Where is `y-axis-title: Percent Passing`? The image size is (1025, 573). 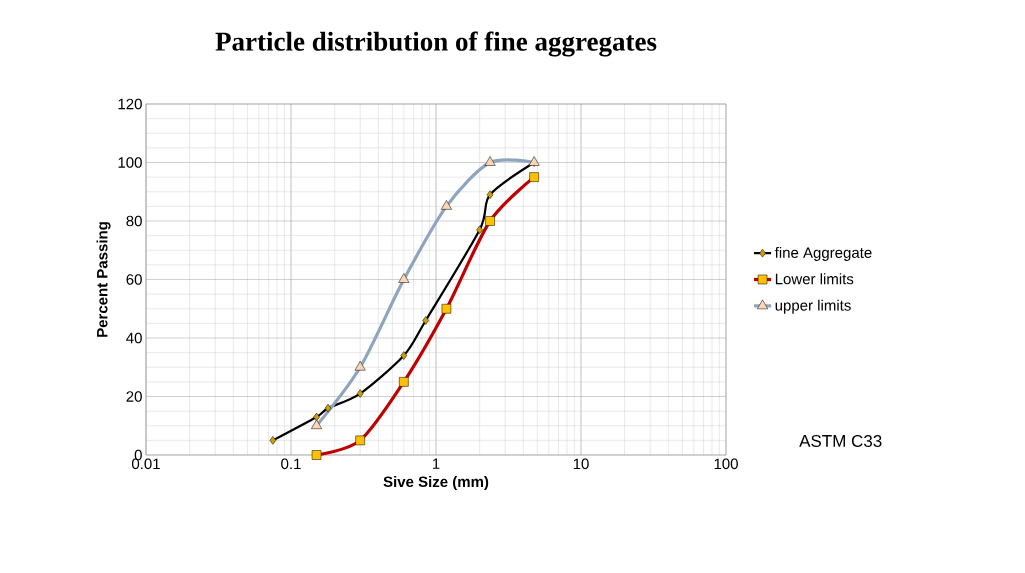
y-axis-title: Percent Passing is located at coordinates (103, 279).